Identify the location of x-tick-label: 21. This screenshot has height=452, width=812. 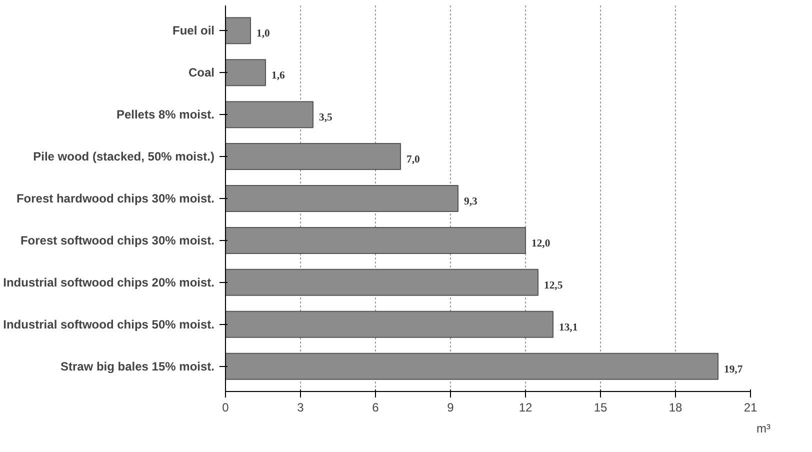
(751, 407).